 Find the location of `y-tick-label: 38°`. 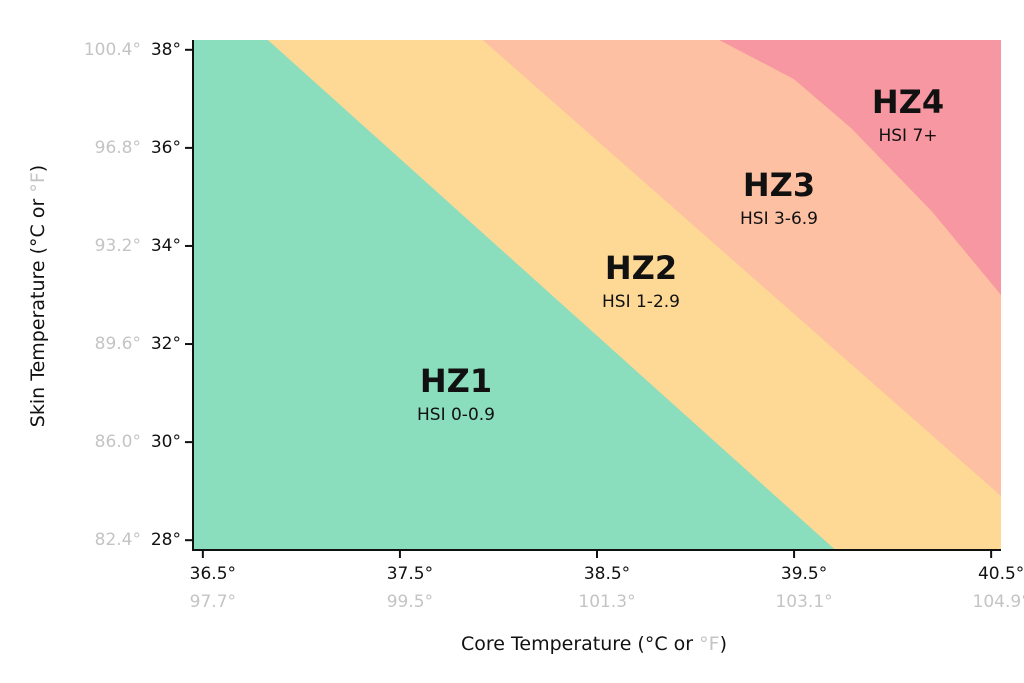

y-tick-label: 38° is located at coordinates (166, 50).